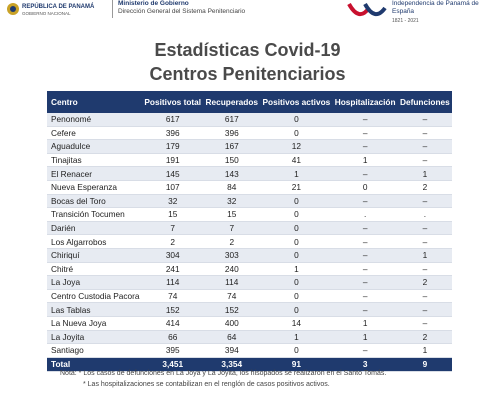 The width and height of the screenshot is (495, 400). I want to click on cell: 114, so click(232, 282).